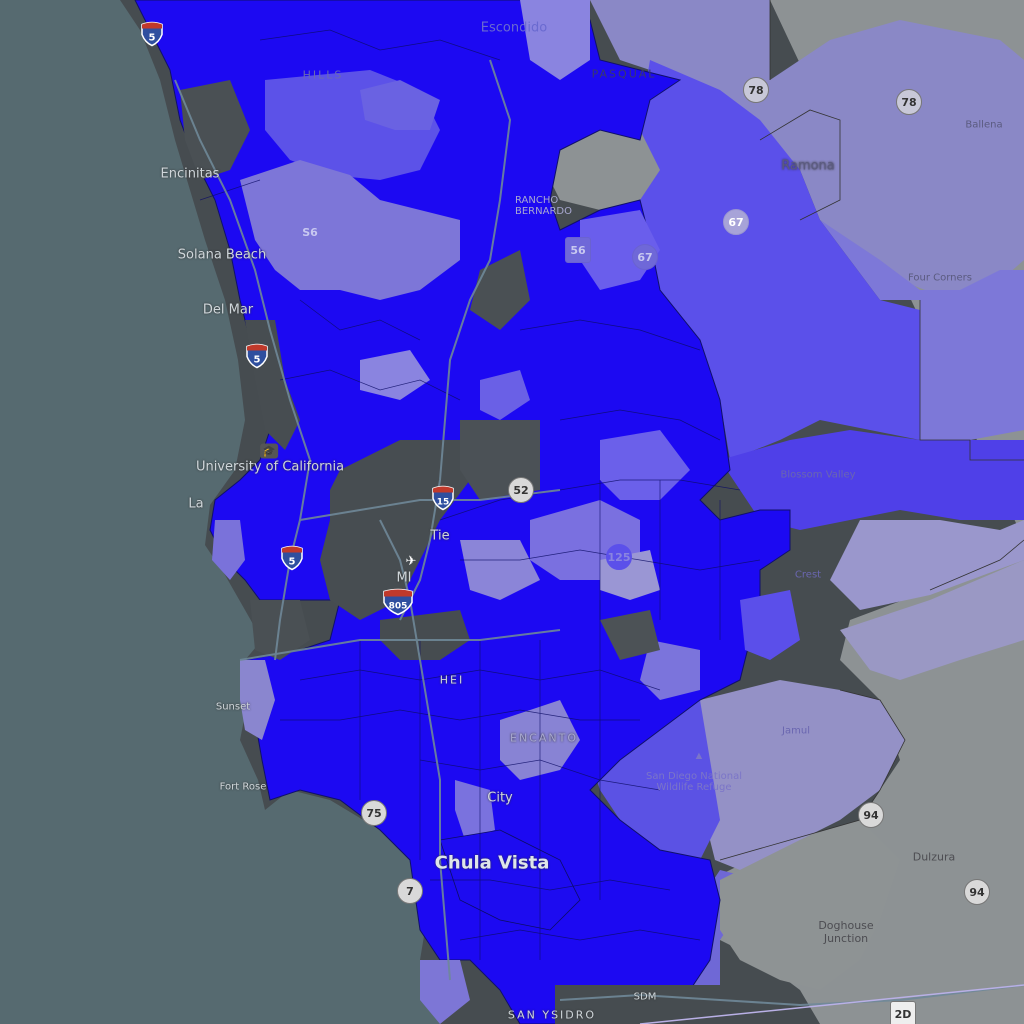 This screenshot has width=1024, height=1024. What do you see at coordinates (514, 28) in the screenshot?
I see `label-escondido: Escondido` at bounding box center [514, 28].